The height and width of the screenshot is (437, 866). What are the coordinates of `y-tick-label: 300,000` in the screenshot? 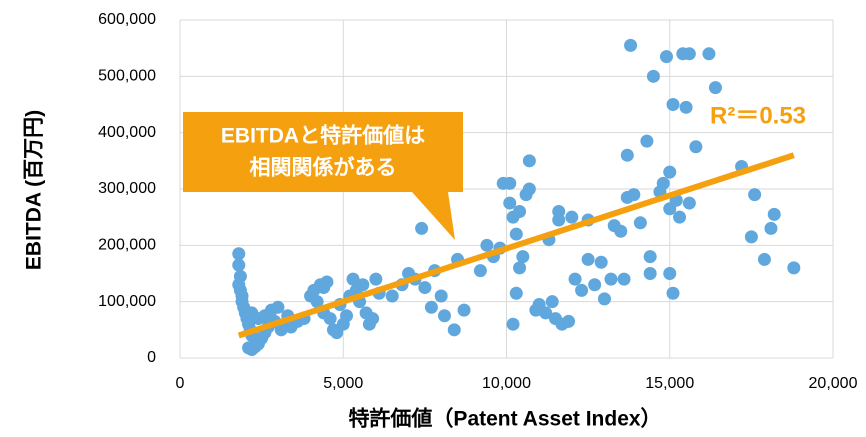 It's located at (127, 188).